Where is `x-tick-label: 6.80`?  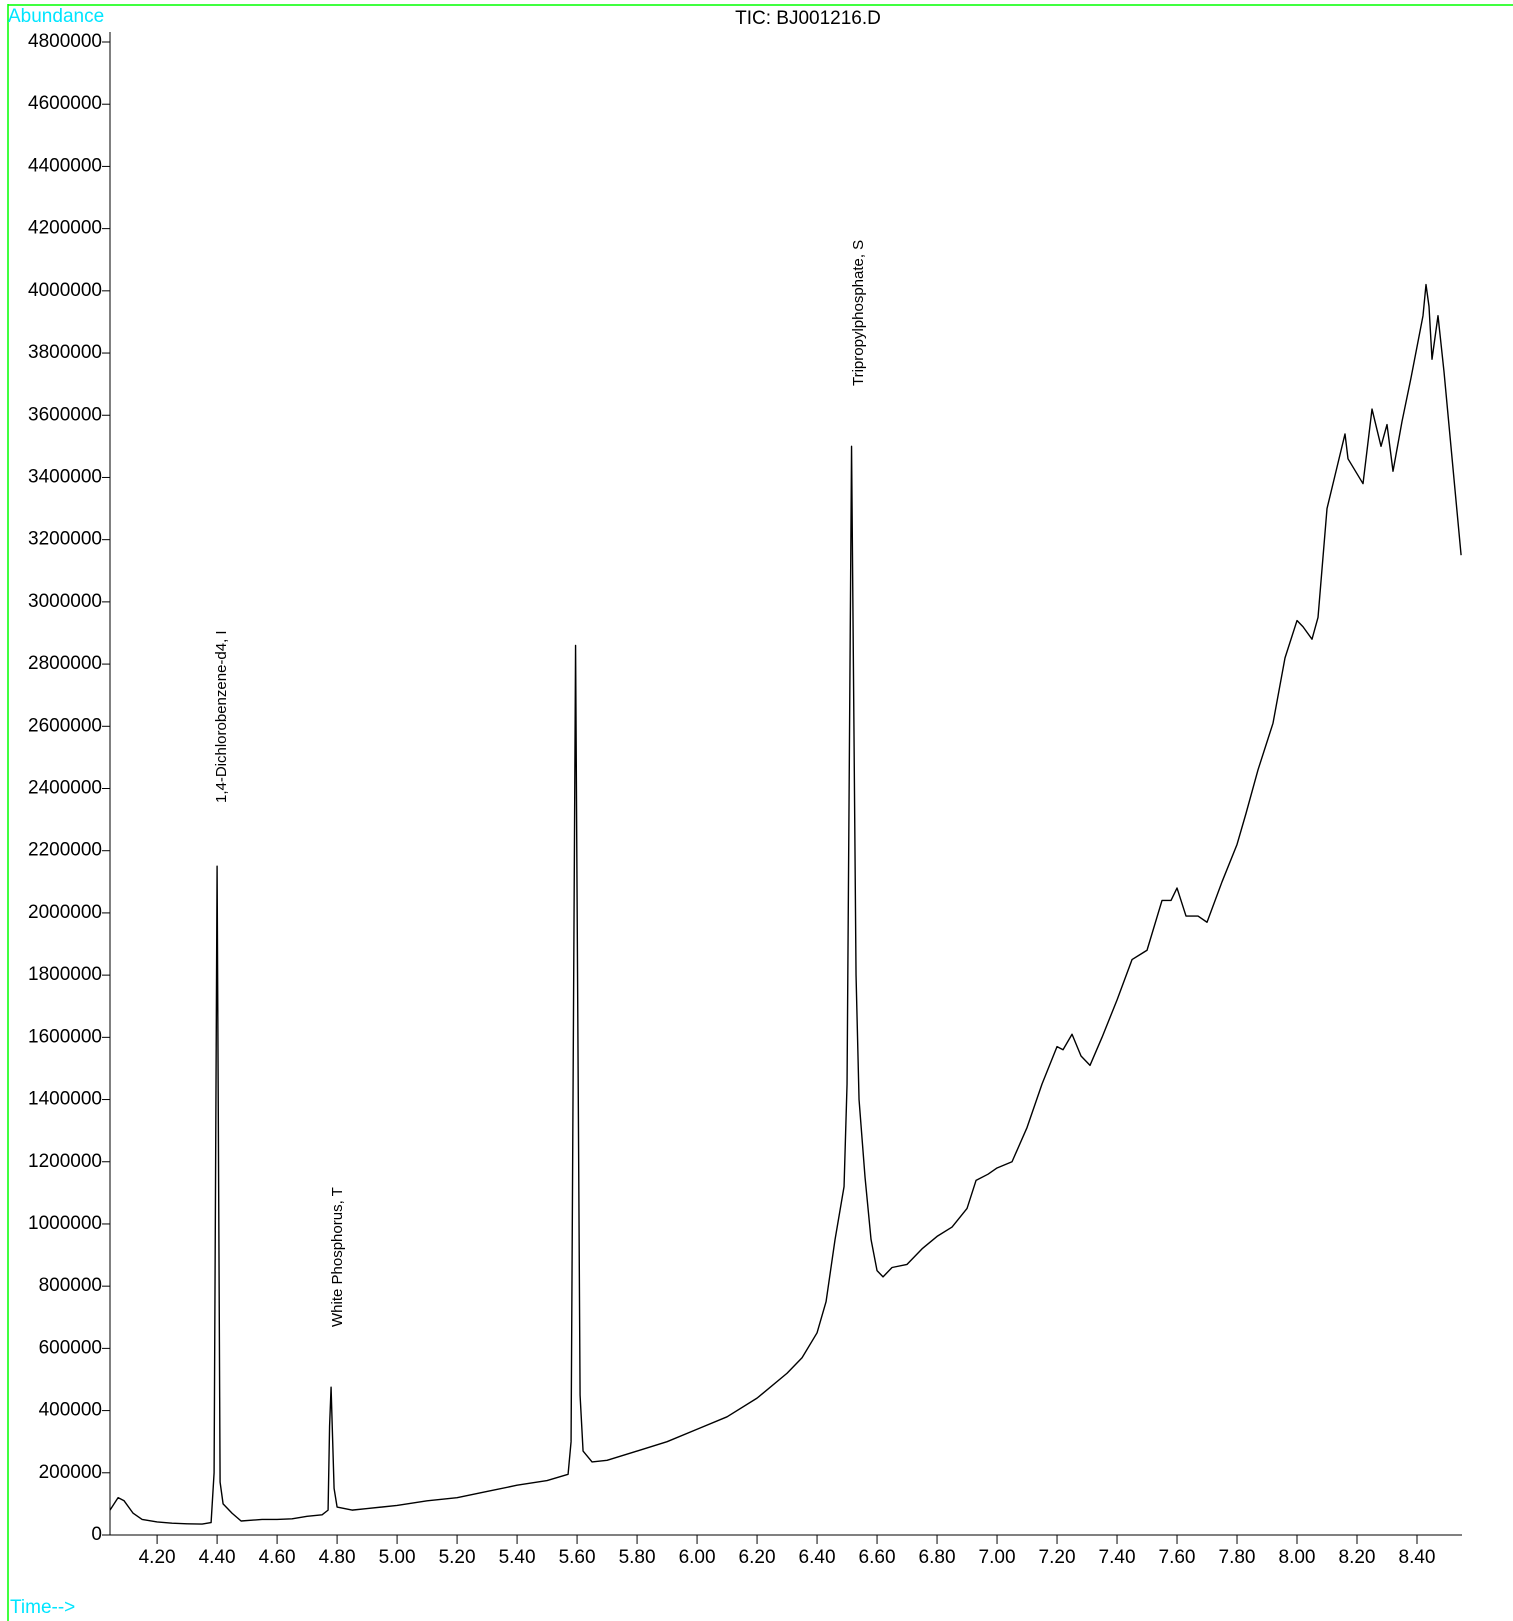 x-tick-label: 6.80 is located at coordinates (937, 1557).